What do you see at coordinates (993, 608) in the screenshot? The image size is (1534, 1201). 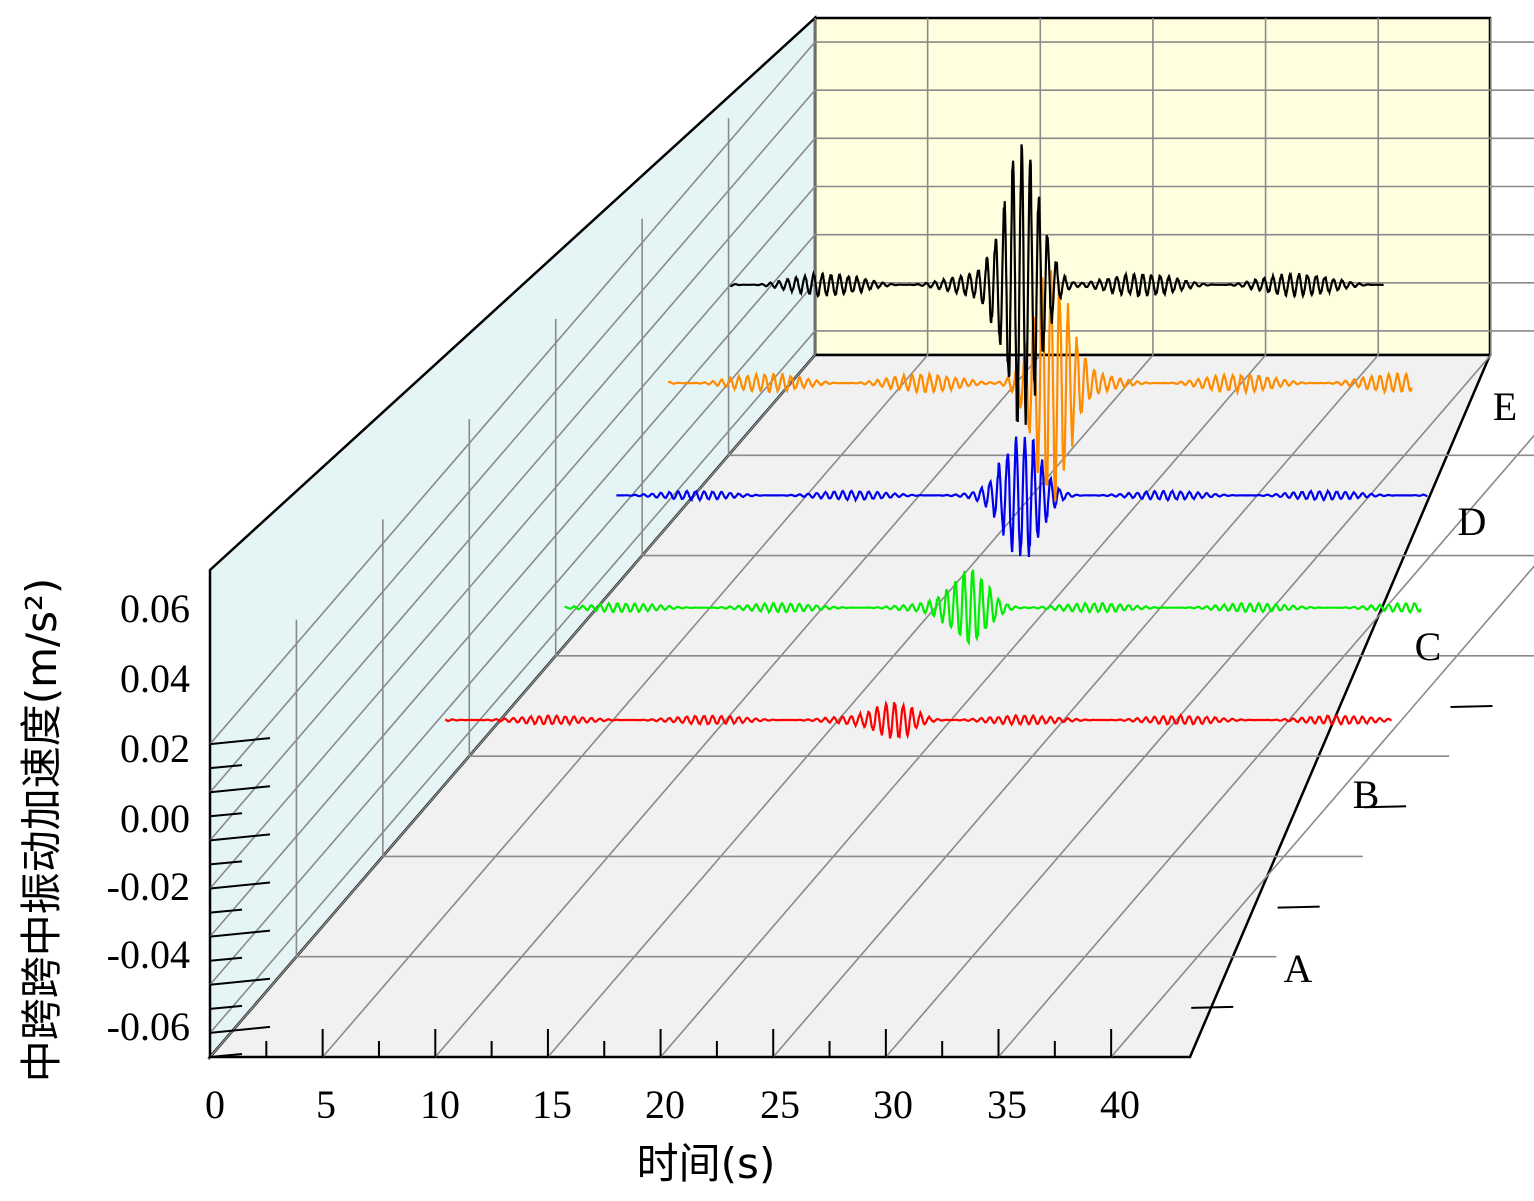 I see `series-b-line` at bounding box center [993, 608].